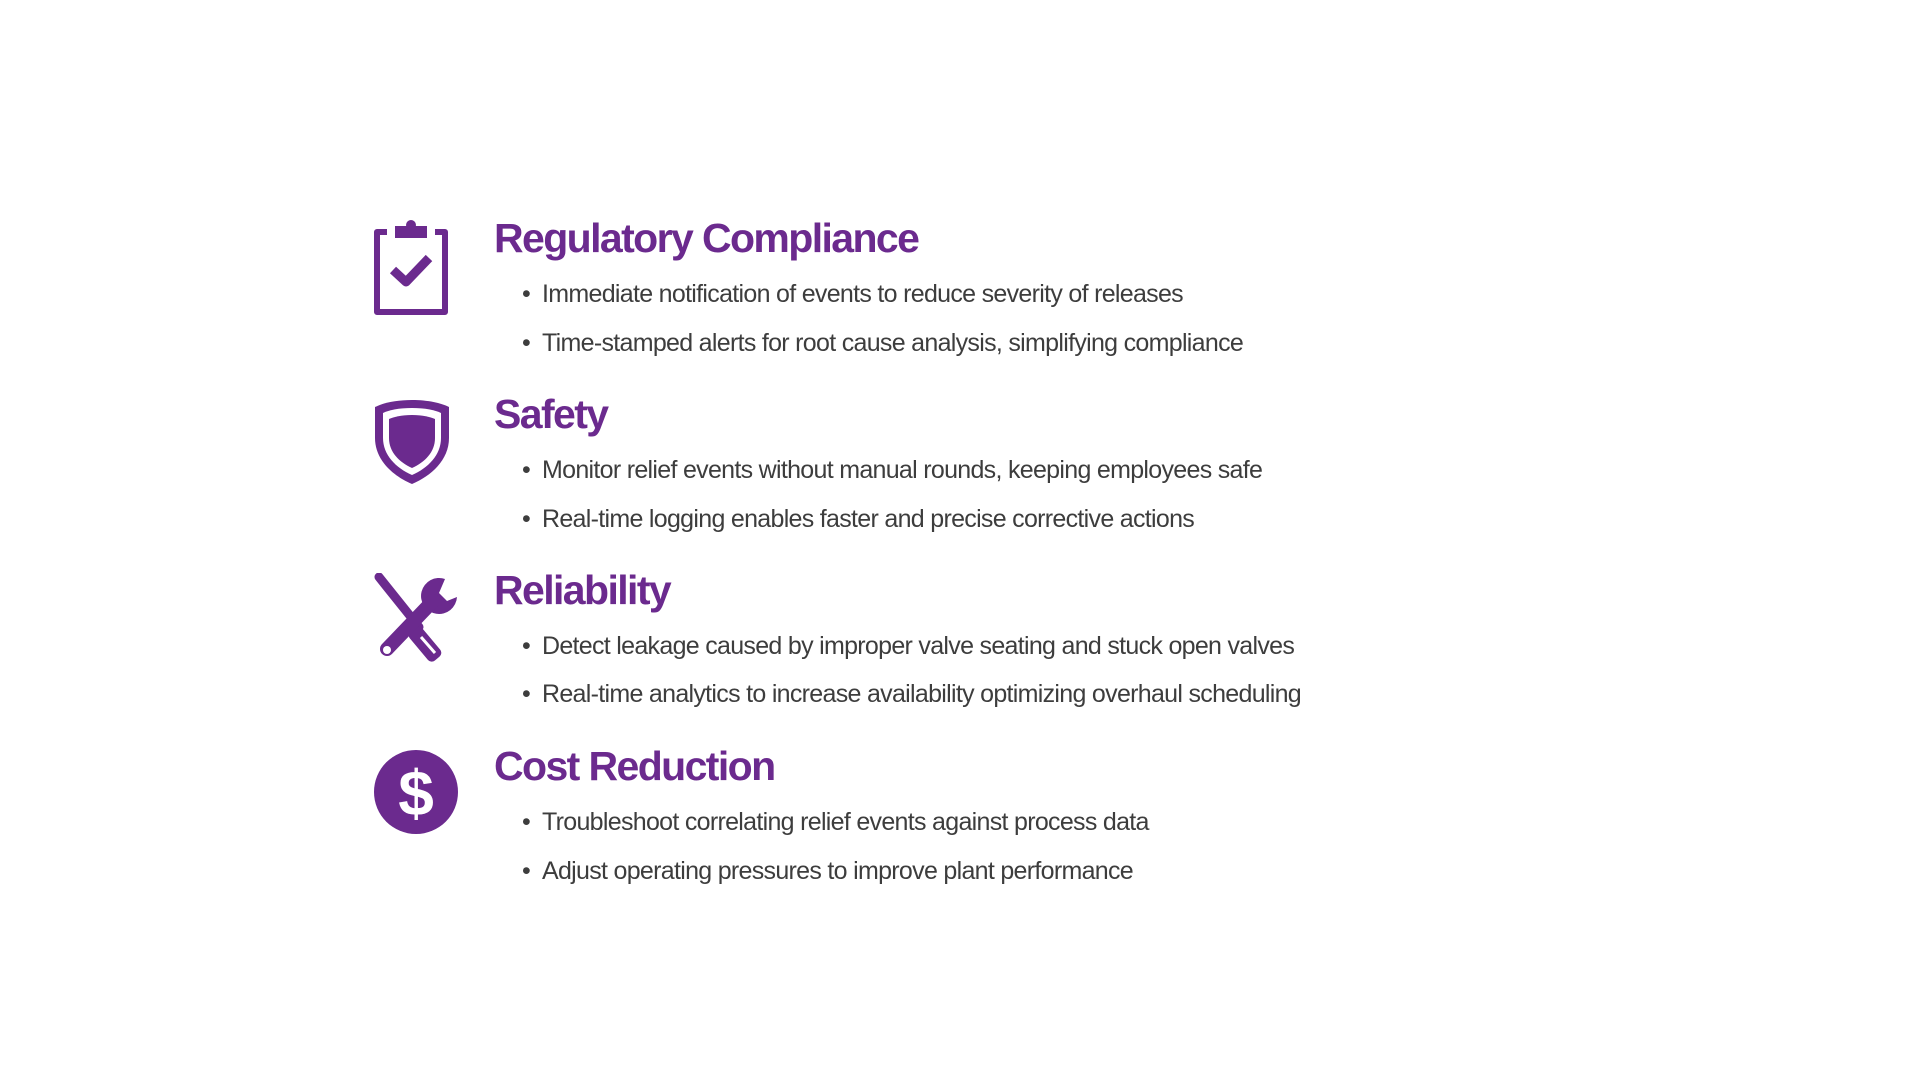 This screenshot has width=1920, height=1080. I want to click on section-title-cost-reduction: Cost Reduction, so click(635, 766).